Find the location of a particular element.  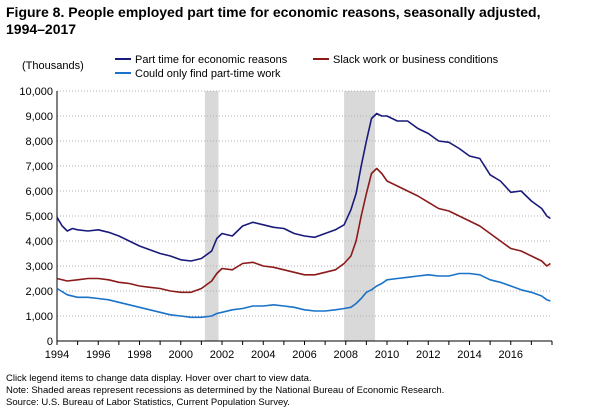

legend-label: Could only find part-time work is located at coordinates (208, 74).